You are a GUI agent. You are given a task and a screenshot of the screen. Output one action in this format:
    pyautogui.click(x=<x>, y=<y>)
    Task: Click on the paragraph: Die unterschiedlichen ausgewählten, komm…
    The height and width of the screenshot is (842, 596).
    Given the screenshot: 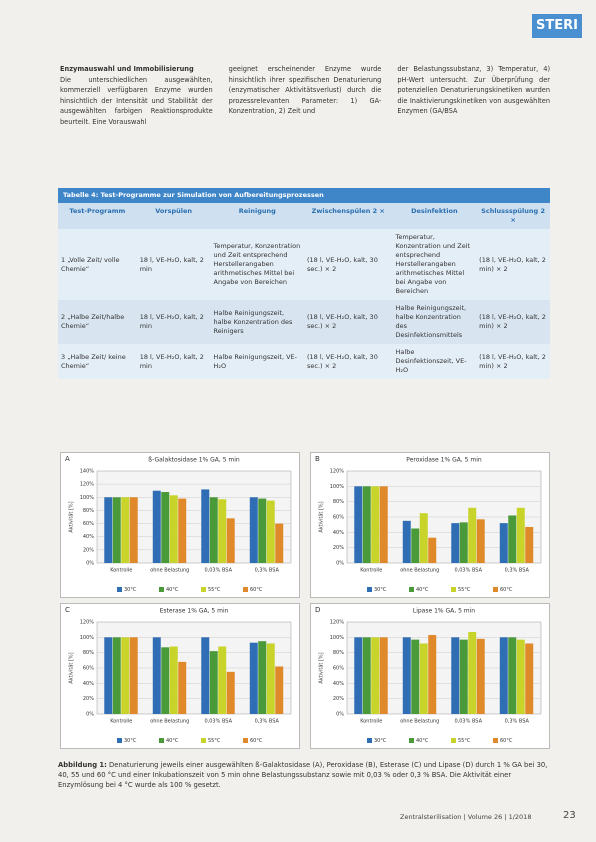 What is the action you would take?
    pyautogui.click(x=136, y=100)
    